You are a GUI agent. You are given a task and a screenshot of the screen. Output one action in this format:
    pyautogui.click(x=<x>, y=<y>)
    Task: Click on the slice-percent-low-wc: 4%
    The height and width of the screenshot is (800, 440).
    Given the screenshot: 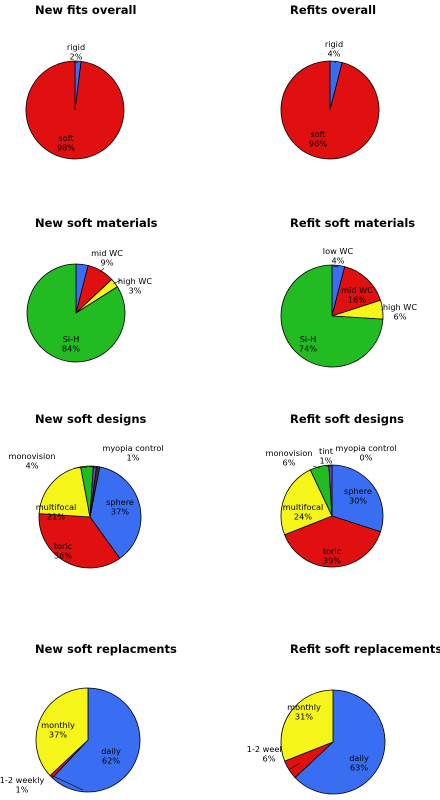 What is the action you would take?
    pyautogui.click(x=338, y=261)
    